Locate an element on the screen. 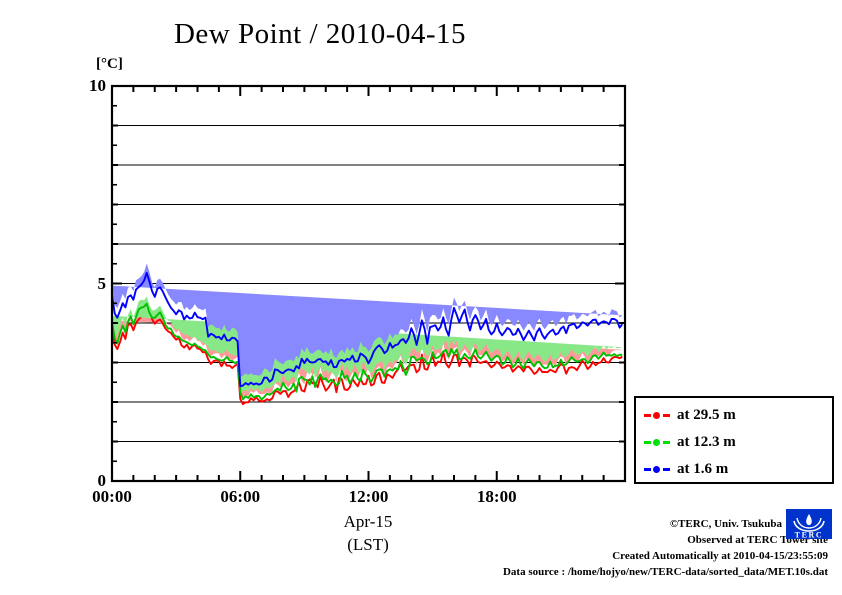 The width and height of the screenshot is (842, 595). legend-label-0: at 29.5 m is located at coordinates (706, 414).